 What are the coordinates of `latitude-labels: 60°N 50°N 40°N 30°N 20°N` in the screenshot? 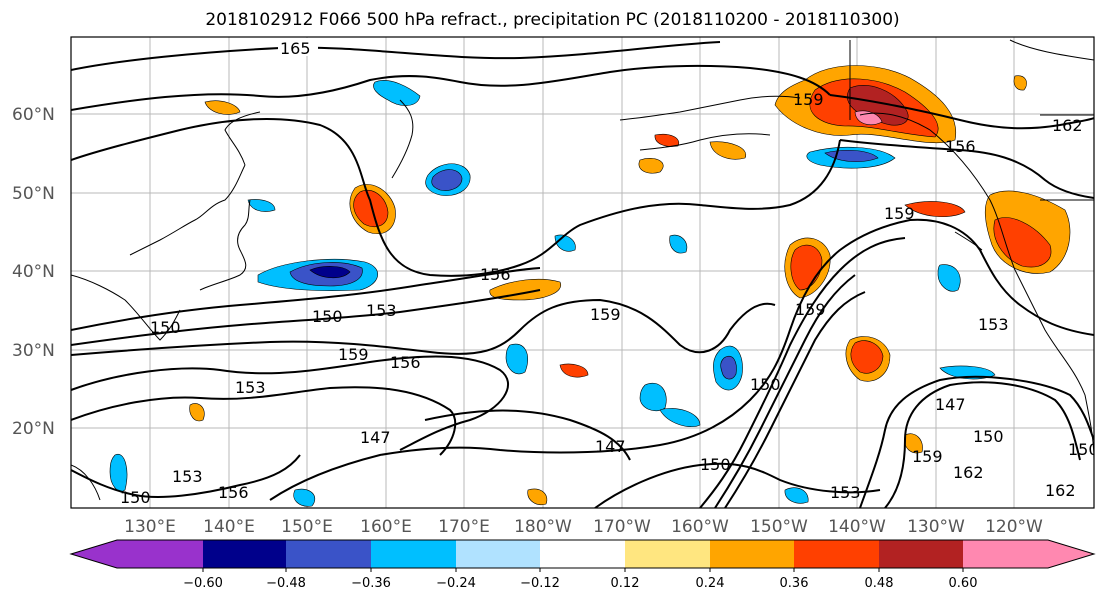 It's located at (33, 272).